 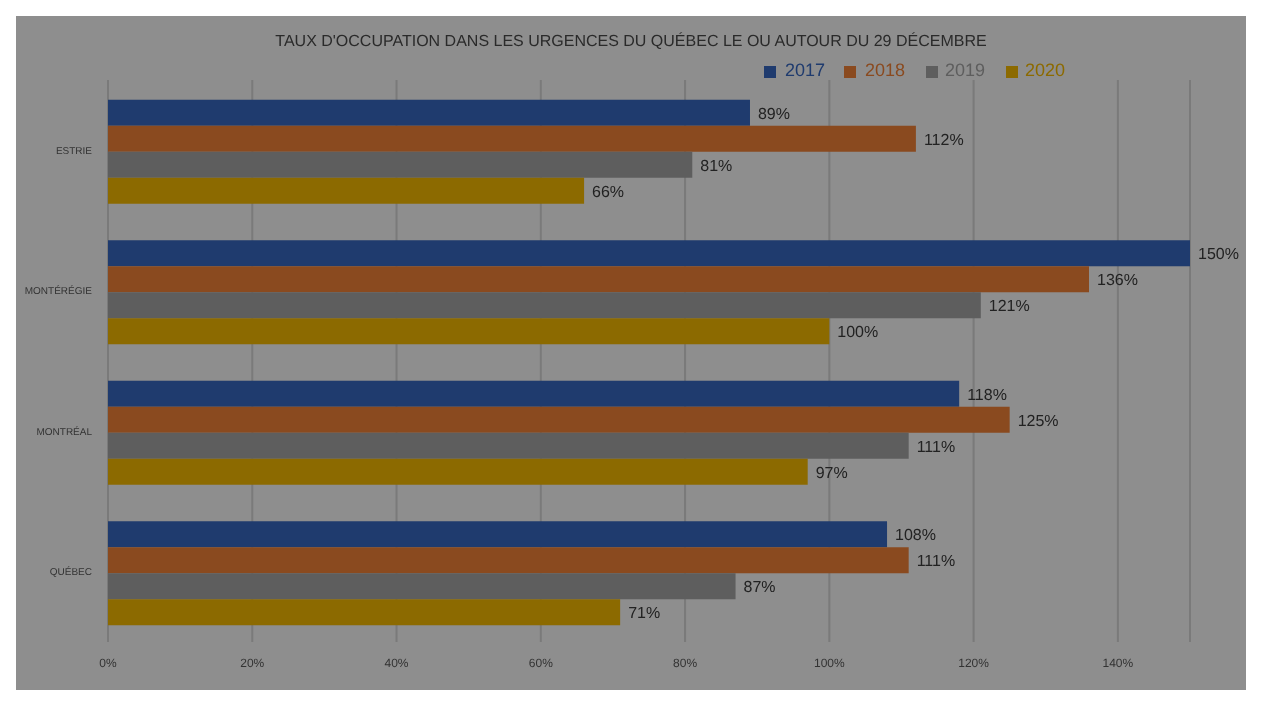 What do you see at coordinates (943, 139) in the screenshot?
I see `data-label: 112%` at bounding box center [943, 139].